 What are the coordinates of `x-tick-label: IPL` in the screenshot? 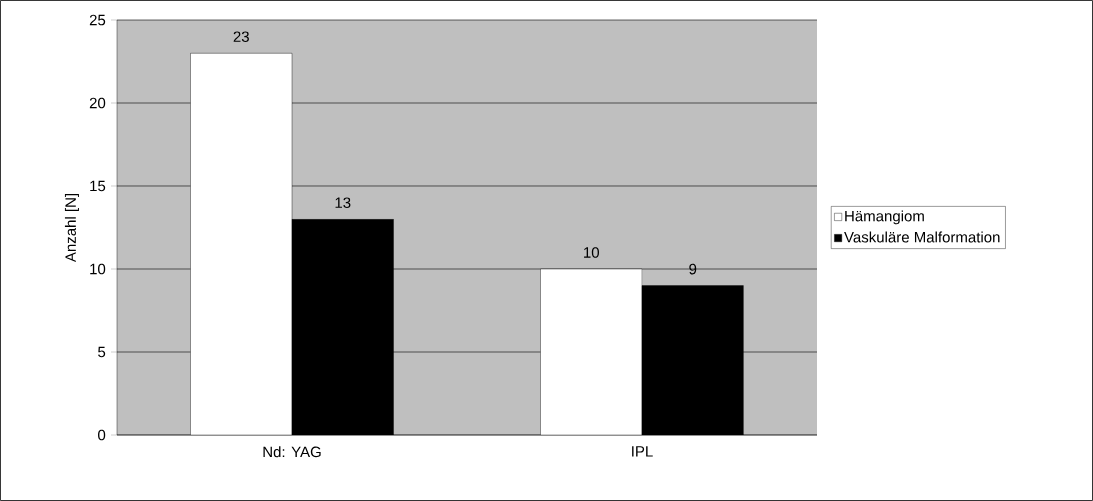 It's located at (642, 451).